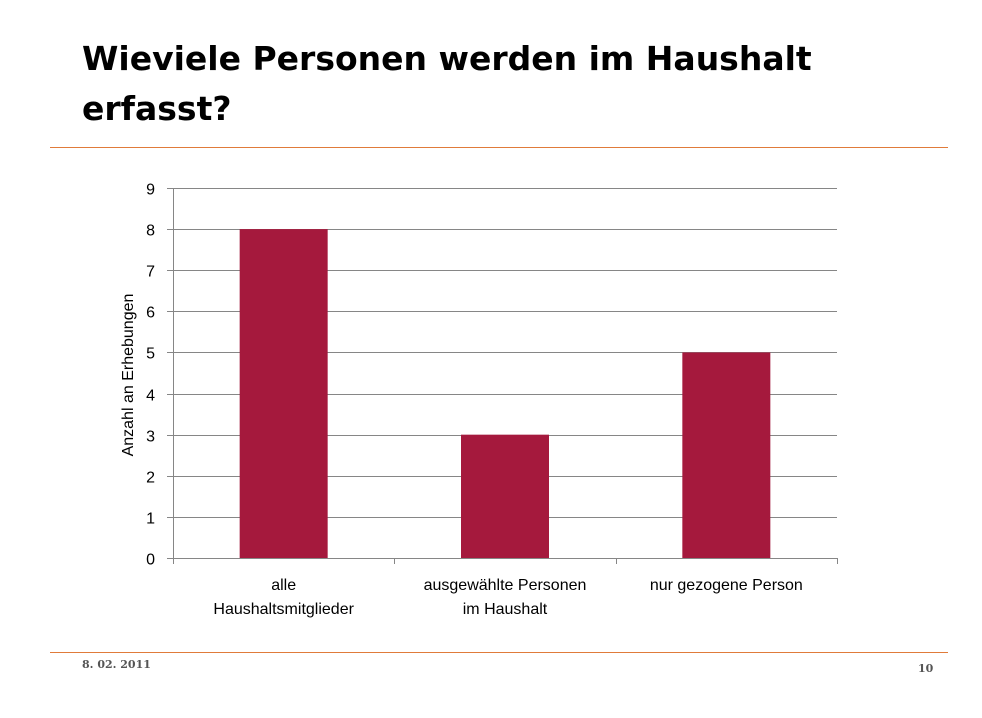 This screenshot has height=718, width=982. Describe the element at coordinates (150, 396) in the screenshot. I see `y-tick-label: 4` at that location.